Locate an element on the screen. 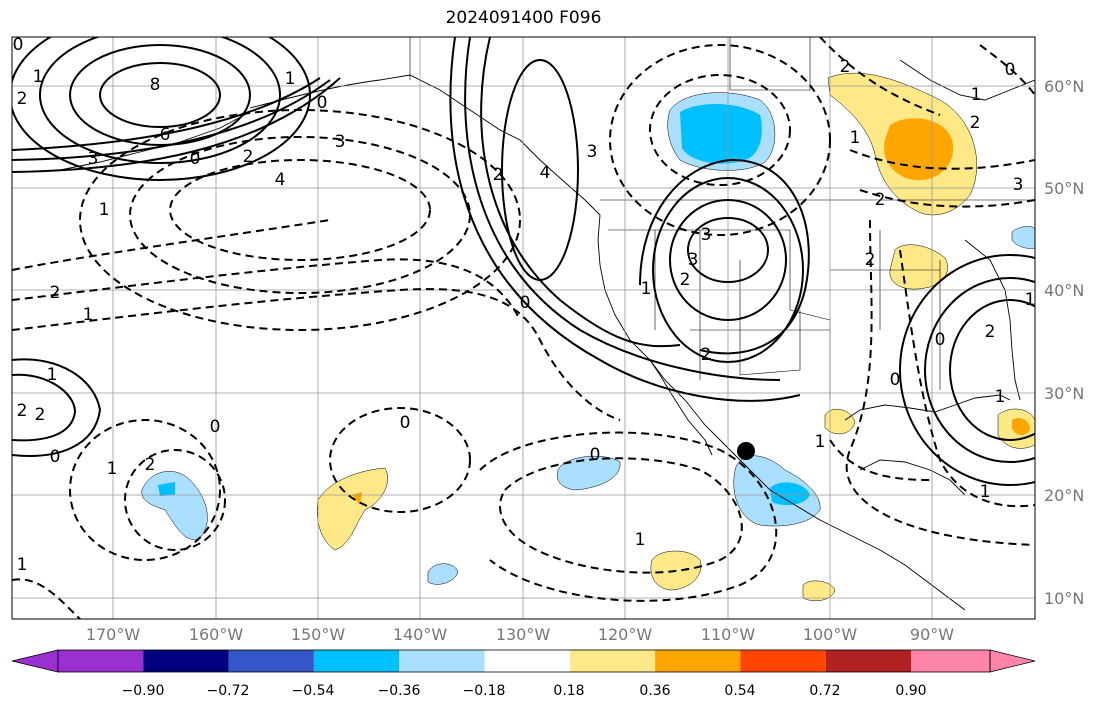  lon-label-120w: 120°W is located at coordinates (625, 634).